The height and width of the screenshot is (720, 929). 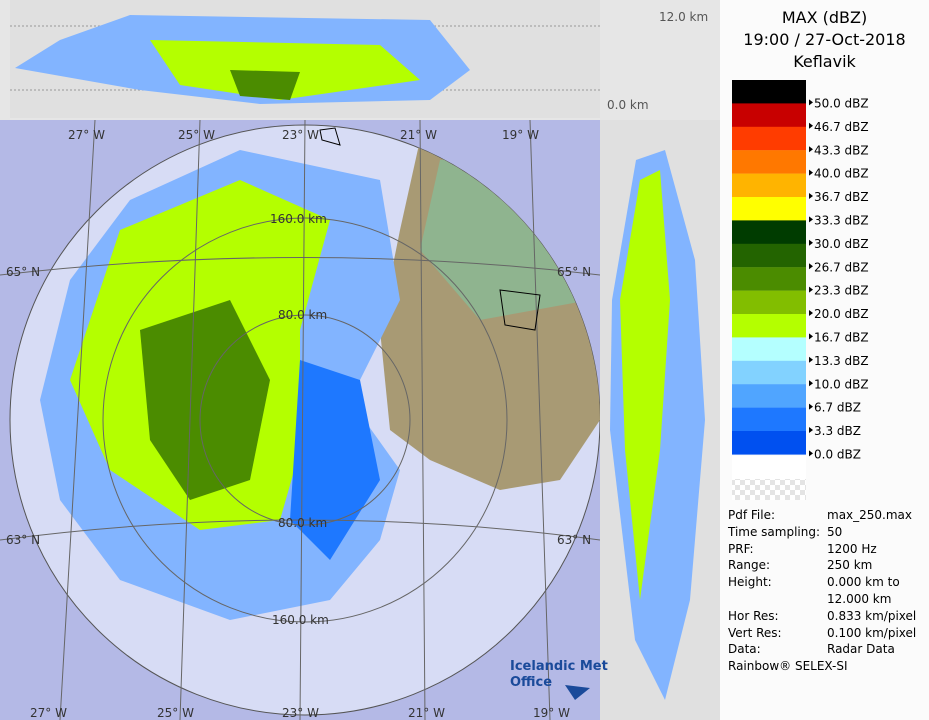 I want to click on logo-mark, so click(x=577, y=692).